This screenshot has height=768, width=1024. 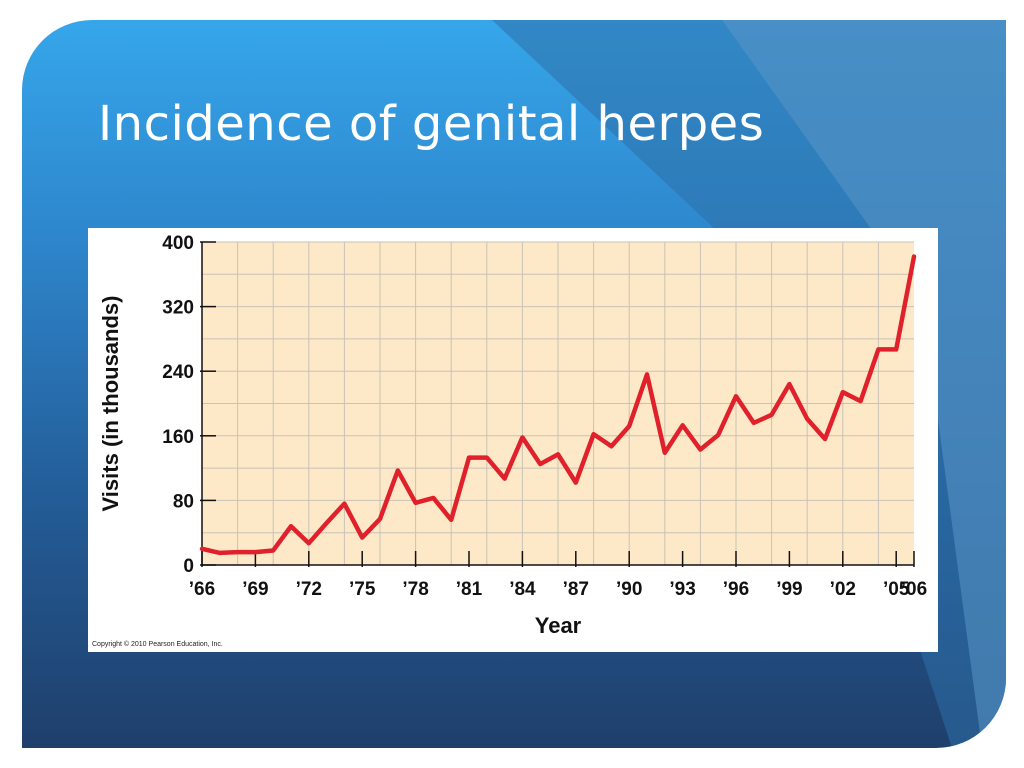 I want to click on copyright-text: Copyright © 2010 Pearson Education, Inc., so click(x=157, y=644).